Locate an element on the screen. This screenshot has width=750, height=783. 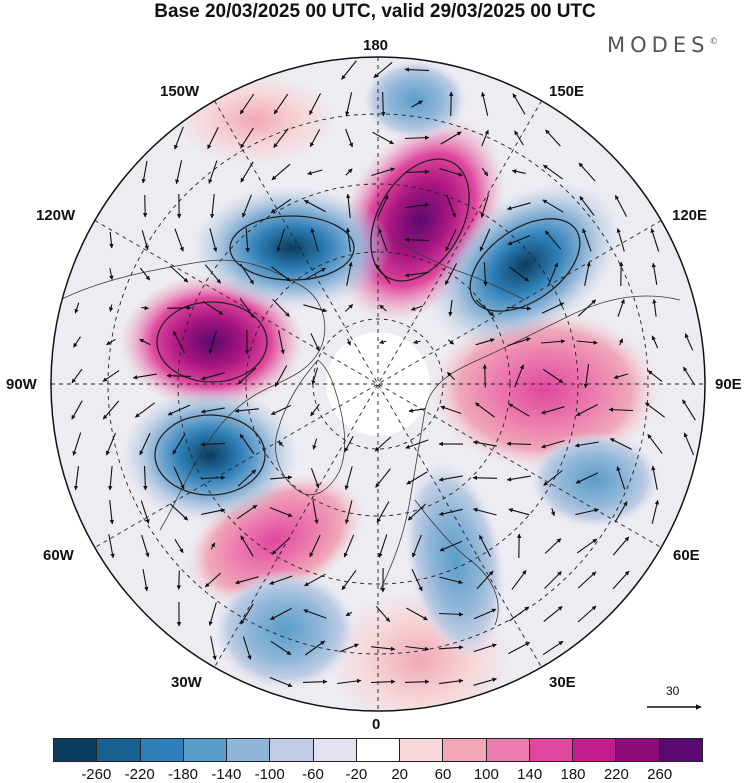
meridian-label-120w: 120W is located at coordinates (56, 215).